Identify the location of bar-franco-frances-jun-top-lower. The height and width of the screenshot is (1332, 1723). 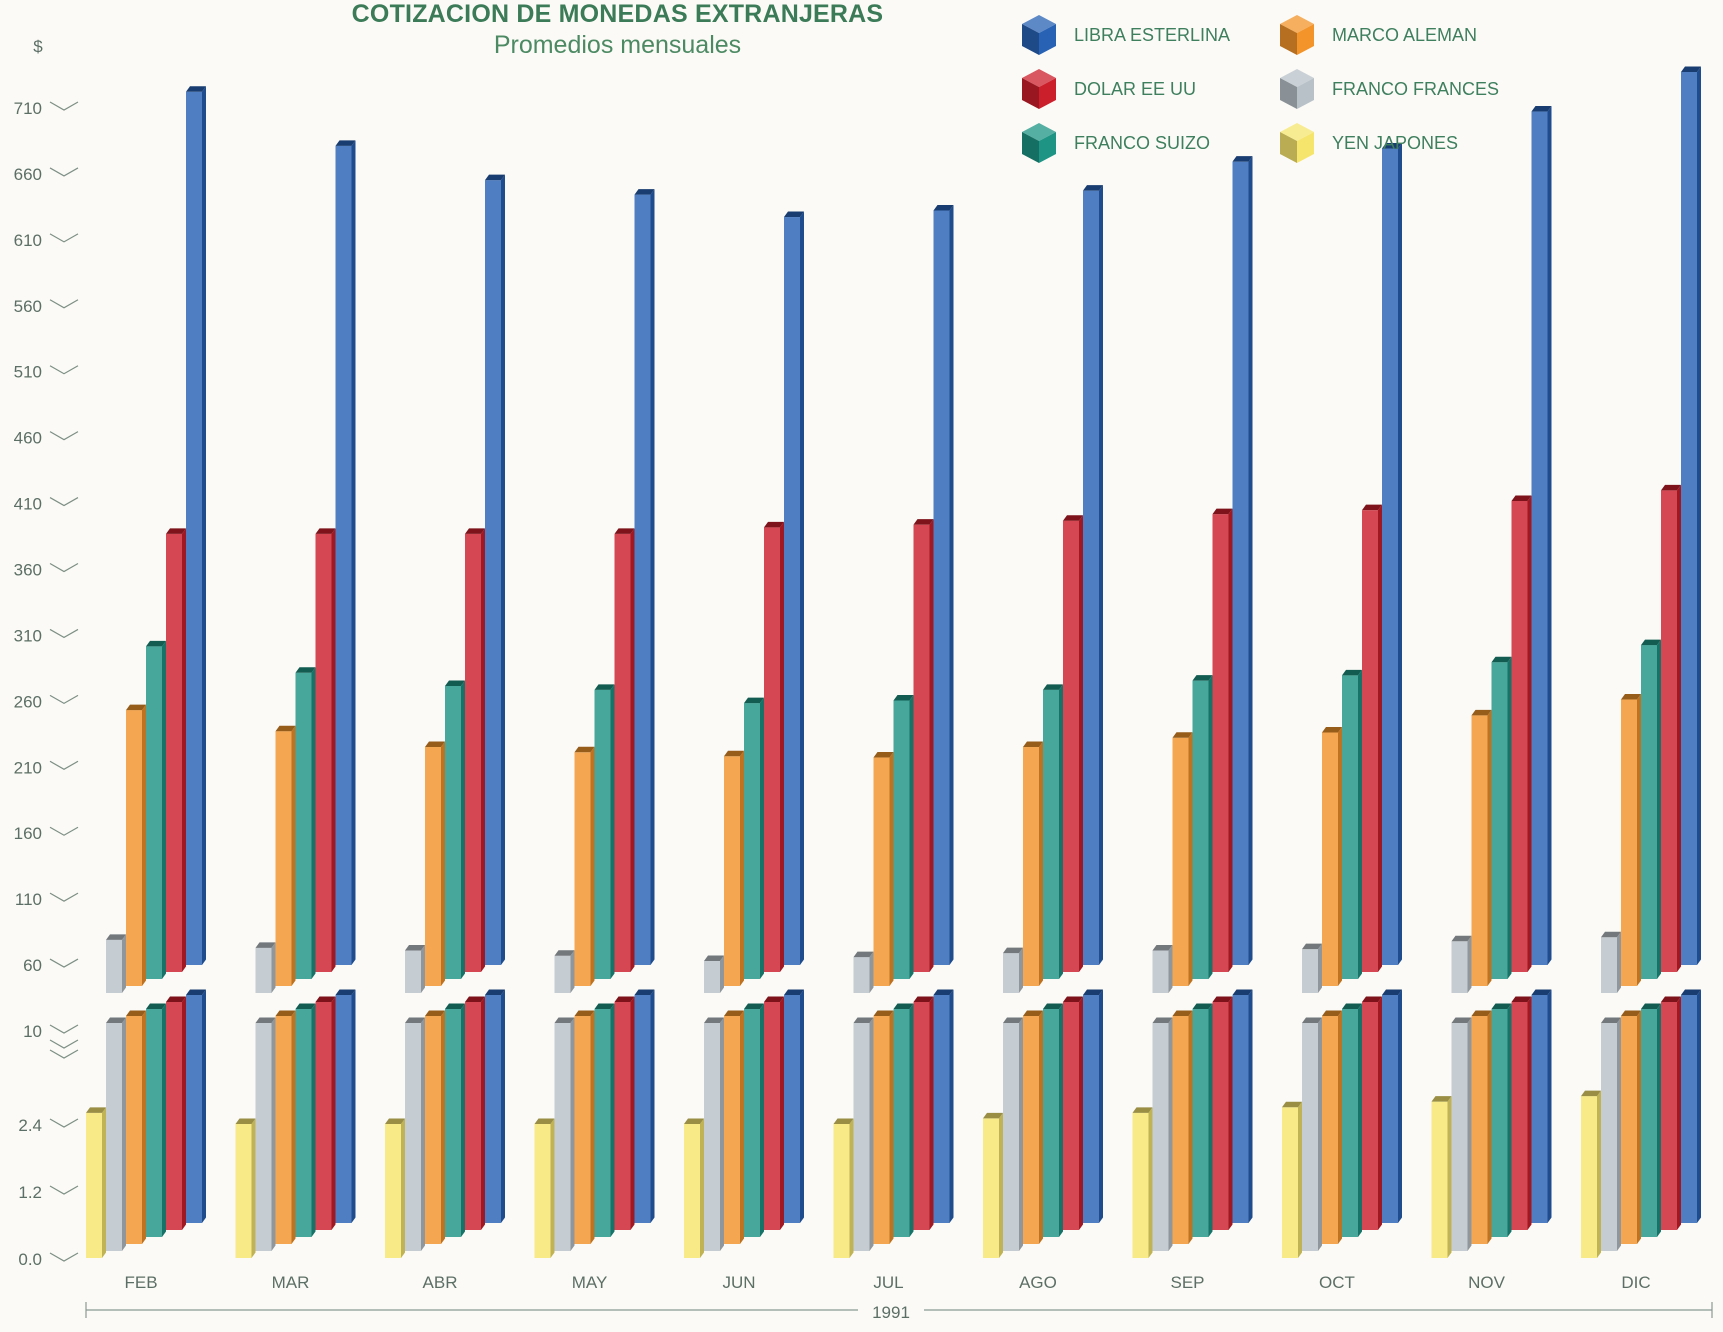
(714, 1020).